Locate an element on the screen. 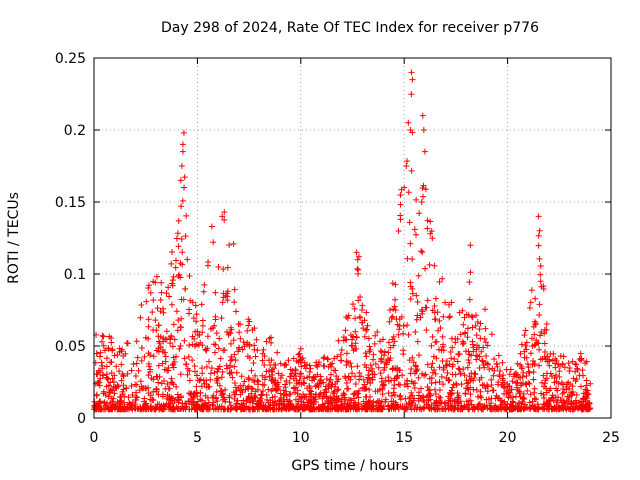 The height and width of the screenshot is (480, 640). x-tick-label: 20 is located at coordinates (508, 438).